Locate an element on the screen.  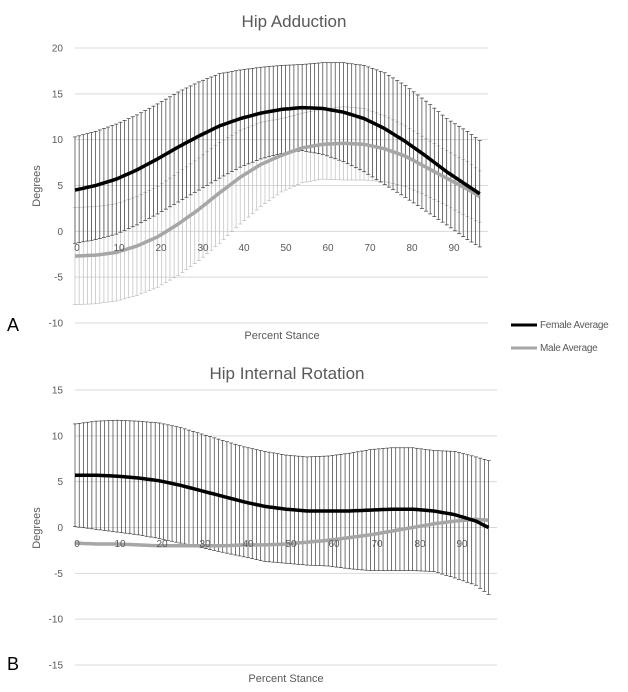
y-tick-label: 20 is located at coordinates (58, 49).